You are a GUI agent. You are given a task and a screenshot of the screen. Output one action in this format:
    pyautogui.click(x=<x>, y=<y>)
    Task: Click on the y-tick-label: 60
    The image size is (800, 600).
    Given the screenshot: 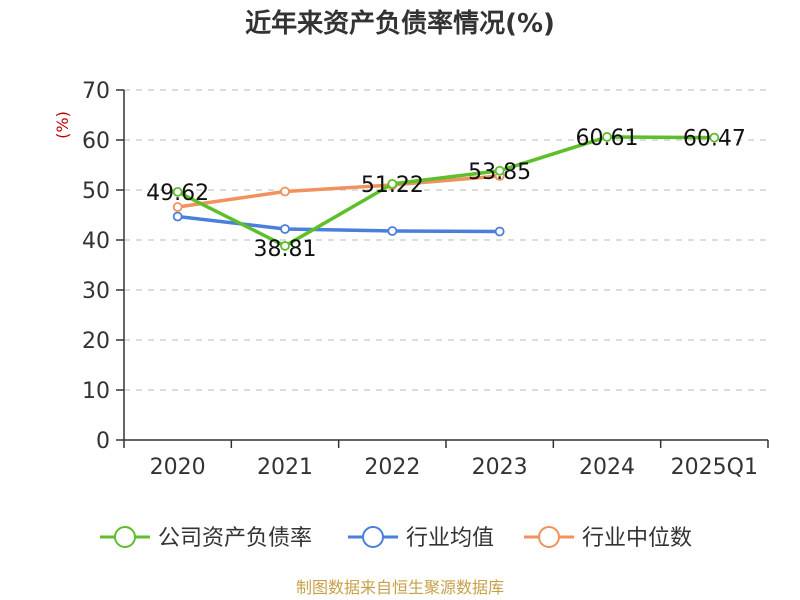 What is the action you would take?
    pyautogui.click(x=96, y=141)
    